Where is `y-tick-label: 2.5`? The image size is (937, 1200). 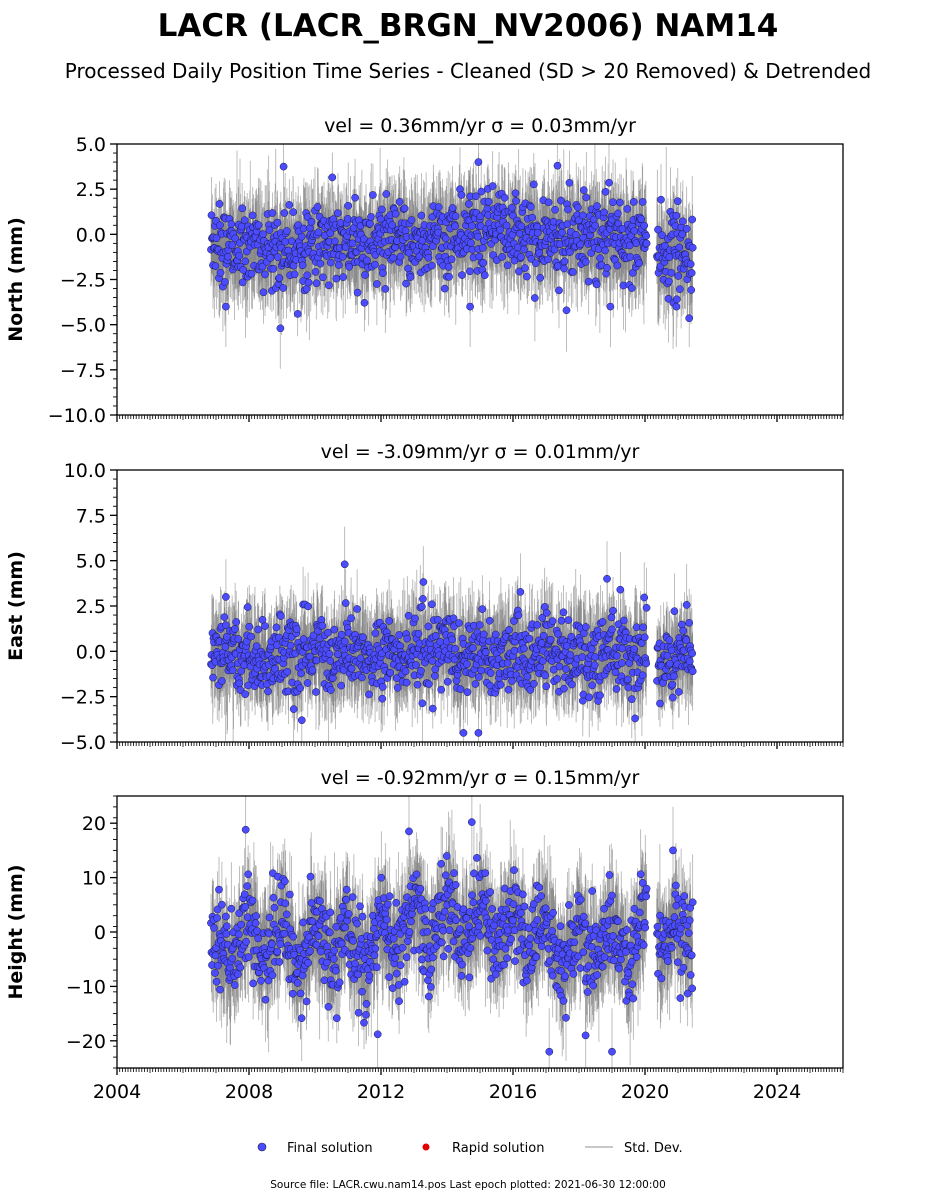
y-tick-label: 2.5 is located at coordinates (91, 607).